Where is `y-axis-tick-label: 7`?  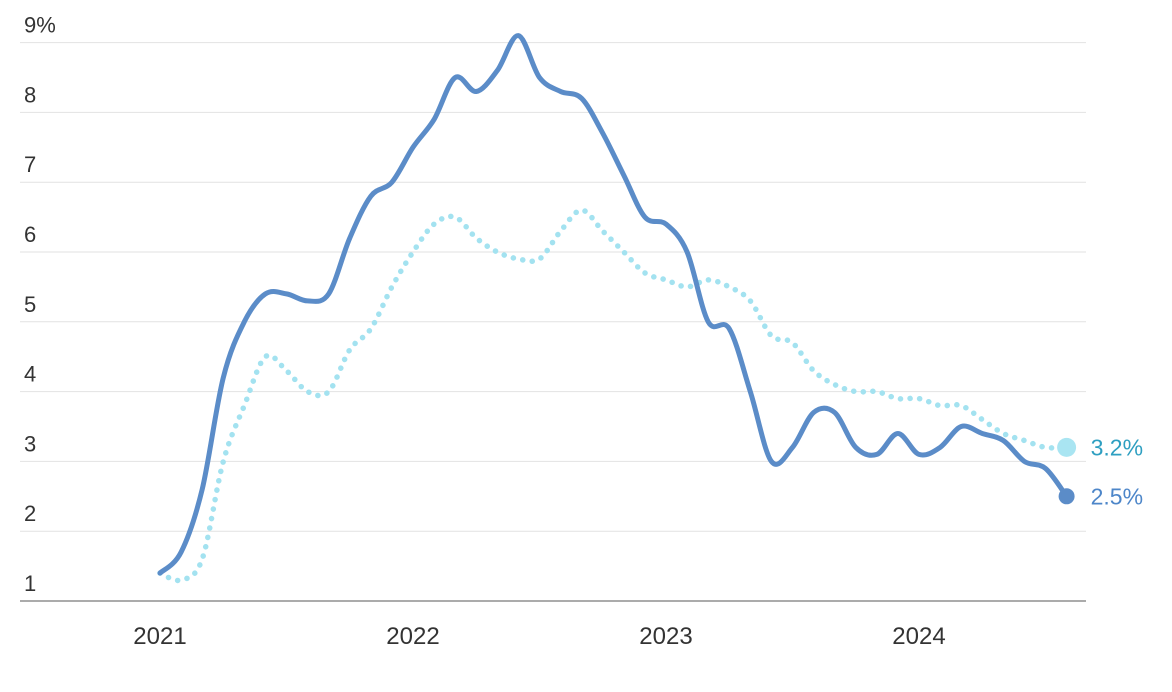 y-axis-tick-label: 7 is located at coordinates (30, 164).